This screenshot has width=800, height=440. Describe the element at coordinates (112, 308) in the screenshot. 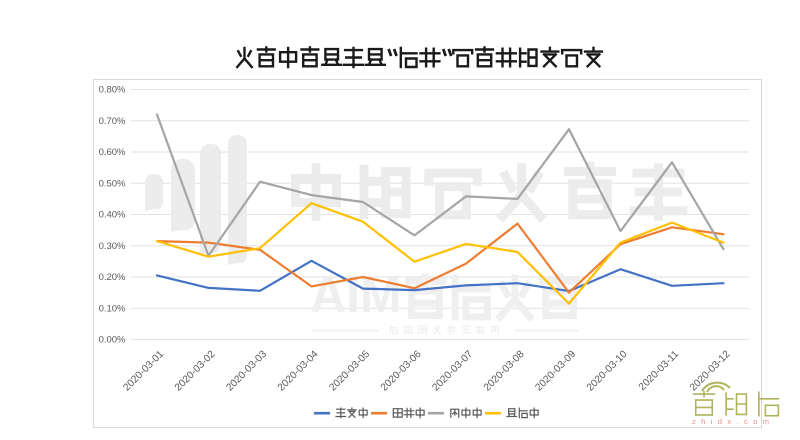

I see `svg-text: 0.10%` at that location.